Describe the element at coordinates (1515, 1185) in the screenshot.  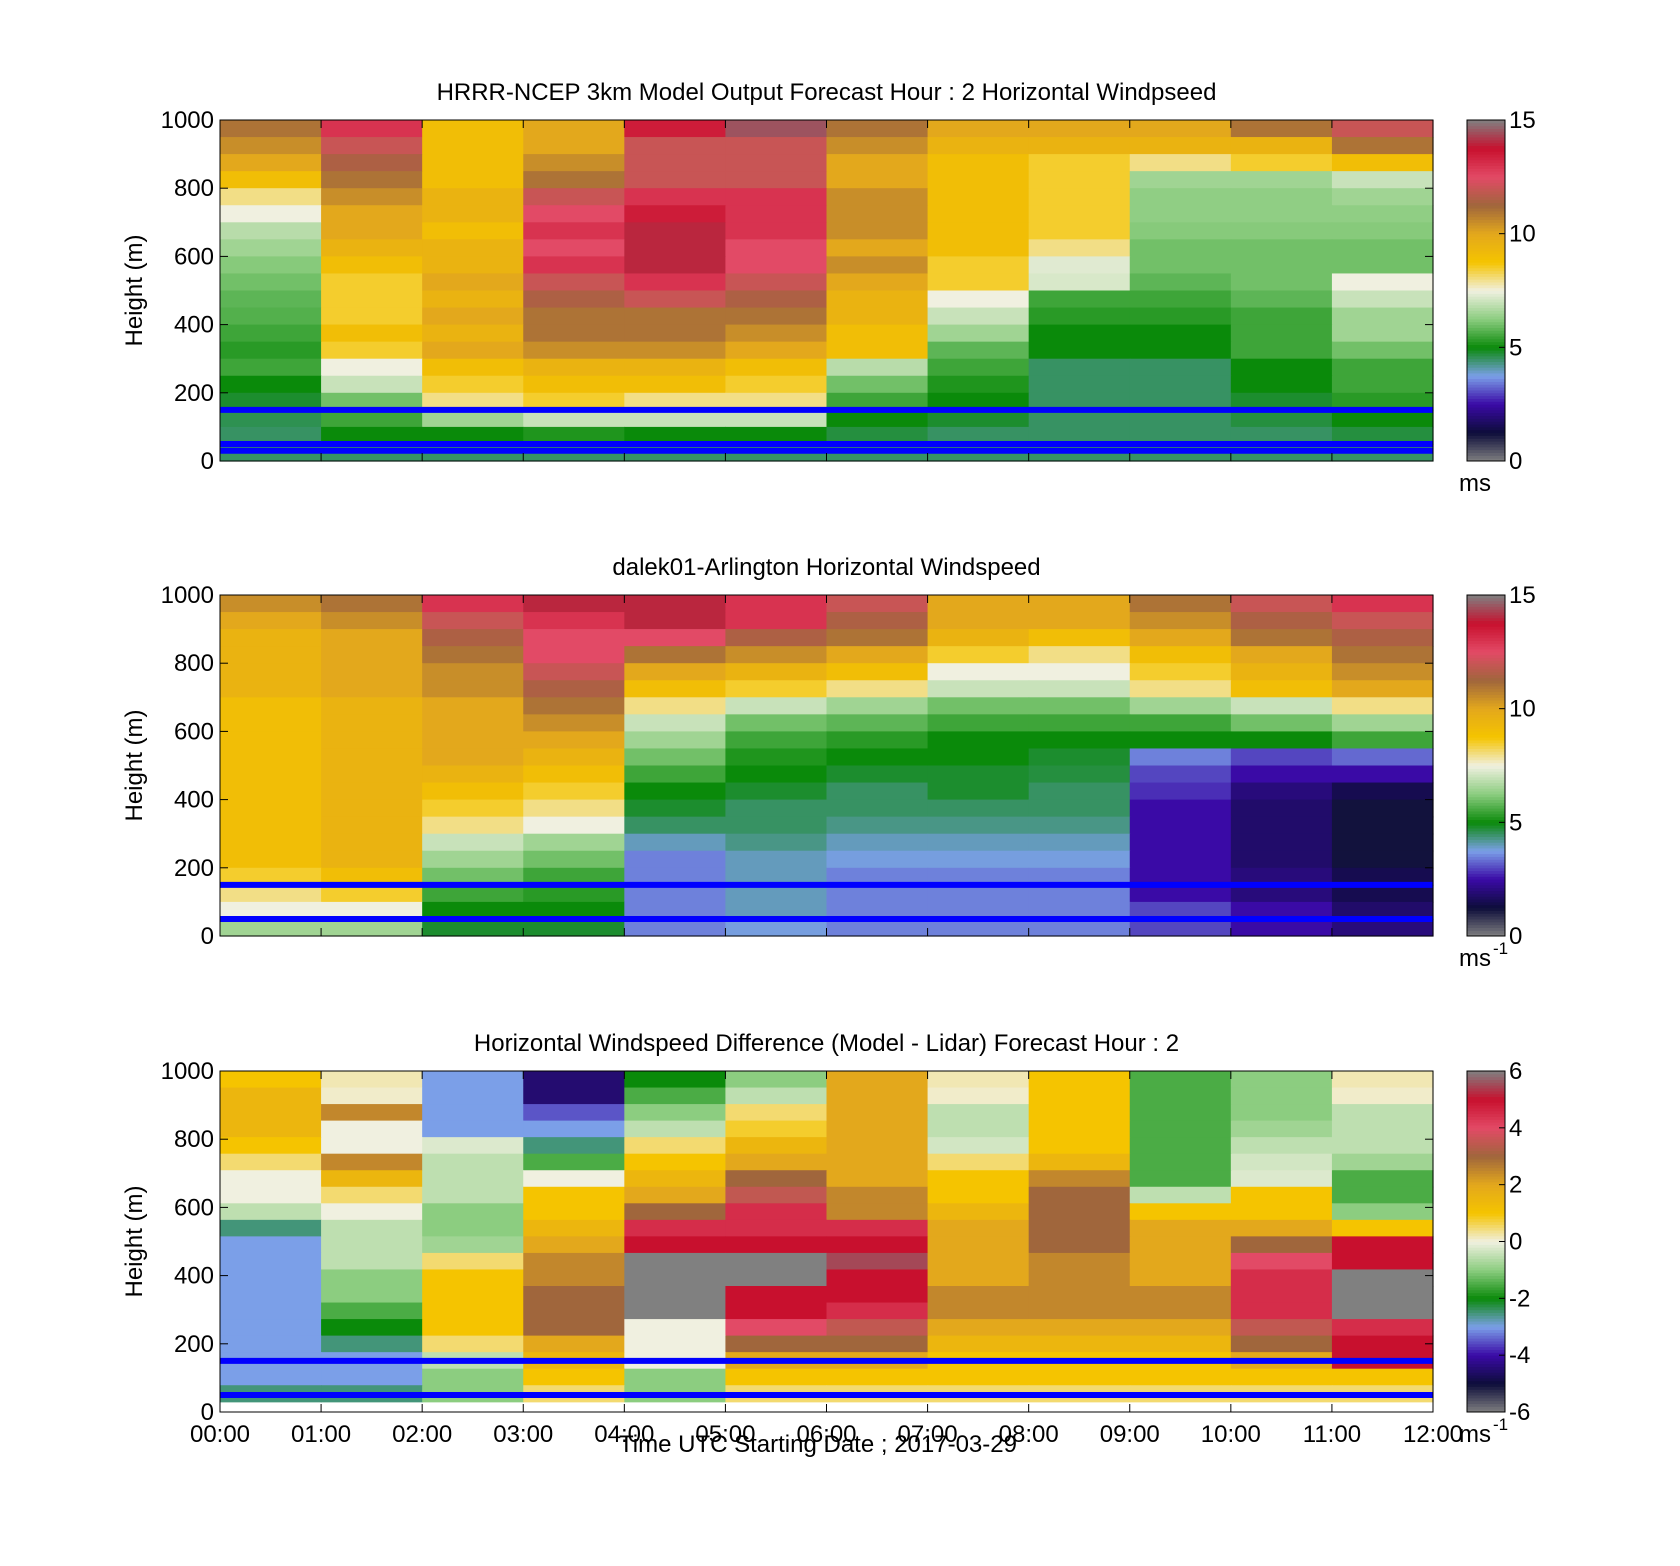
I see `colorbar-tick-label: 2` at that location.